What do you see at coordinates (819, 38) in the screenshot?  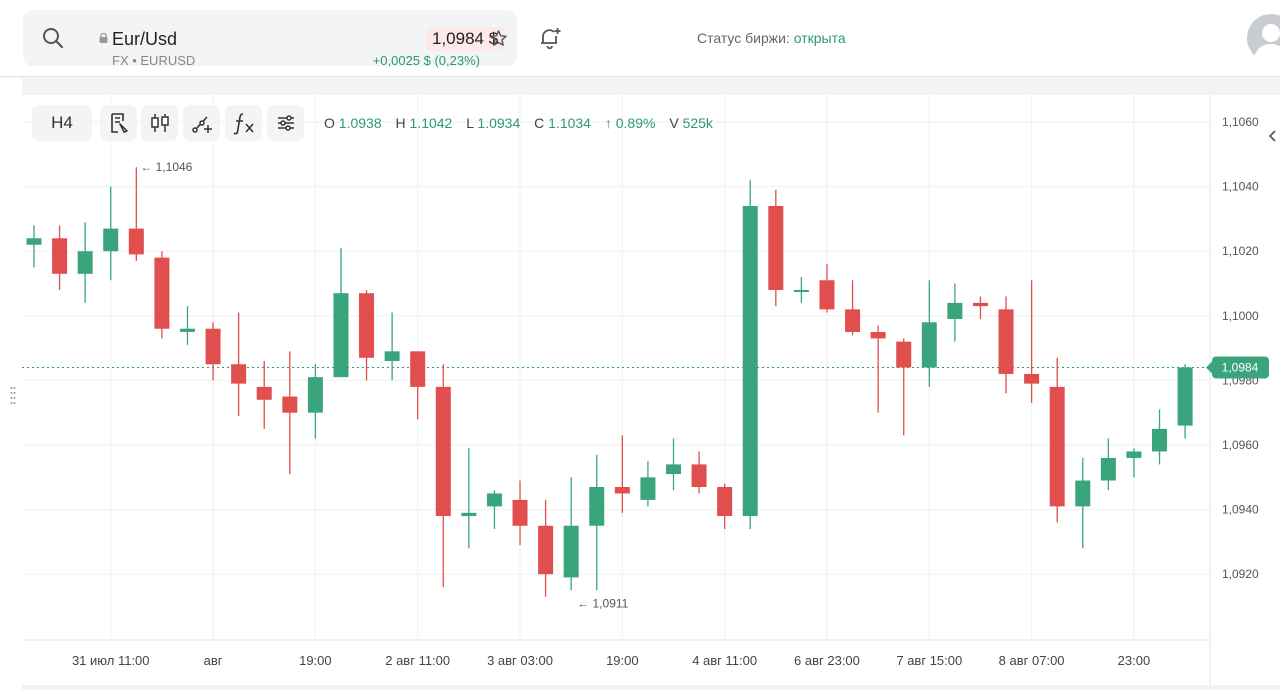 I see `exchange-status-value: открыта` at bounding box center [819, 38].